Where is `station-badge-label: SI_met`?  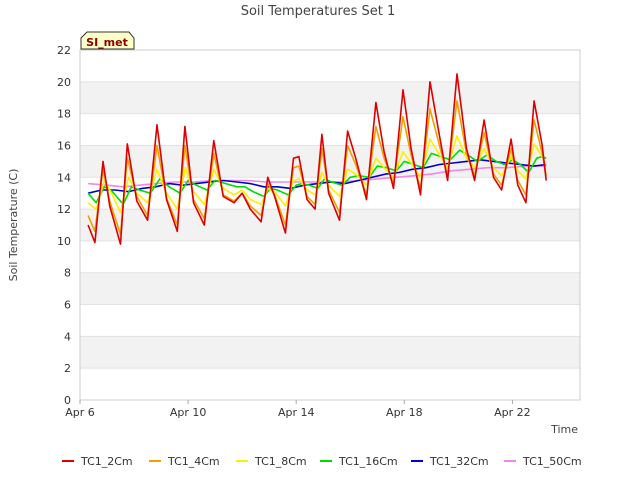 station-badge-label: SI_met is located at coordinates (107, 42).